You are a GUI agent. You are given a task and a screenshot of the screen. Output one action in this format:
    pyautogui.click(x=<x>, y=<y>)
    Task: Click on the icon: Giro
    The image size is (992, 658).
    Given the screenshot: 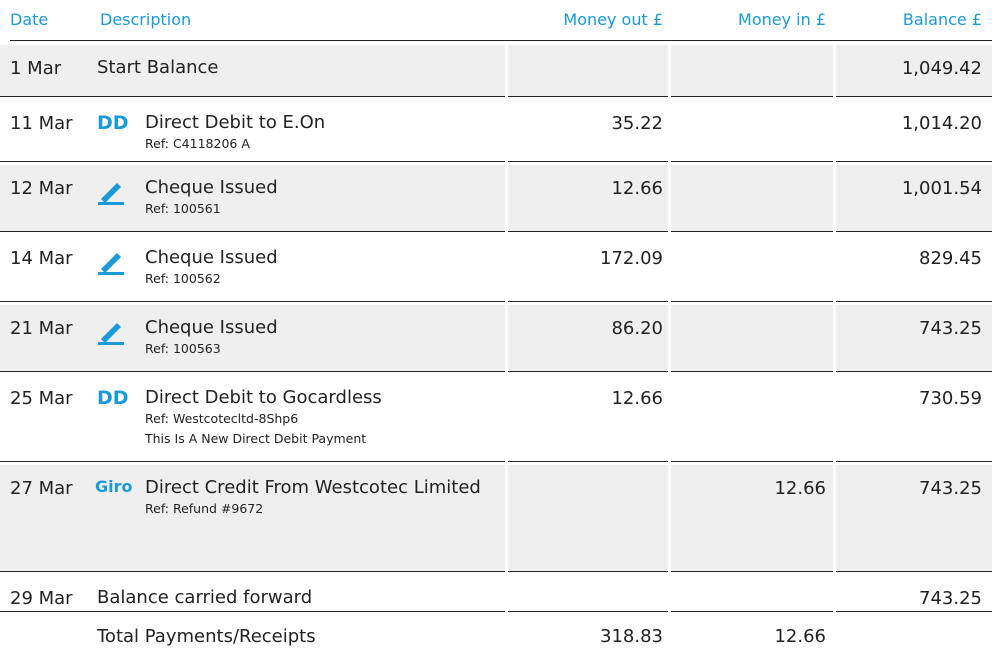 What is the action you would take?
    pyautogui.click(x=114, y=486)
    